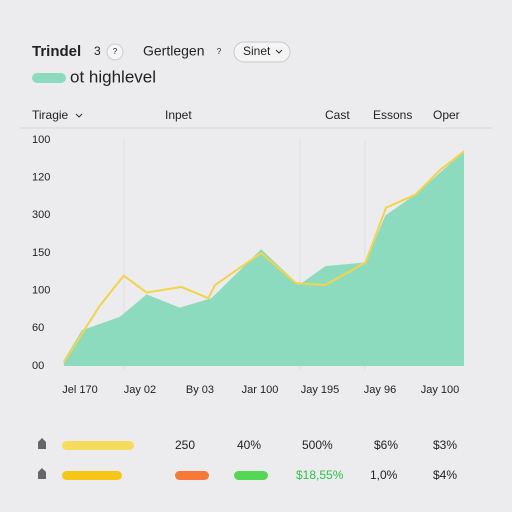  What do you see at coordinates (140, 390) in the screenshot?
I see `x-tick-label: Jay 02` at bounding box center [140, 390].